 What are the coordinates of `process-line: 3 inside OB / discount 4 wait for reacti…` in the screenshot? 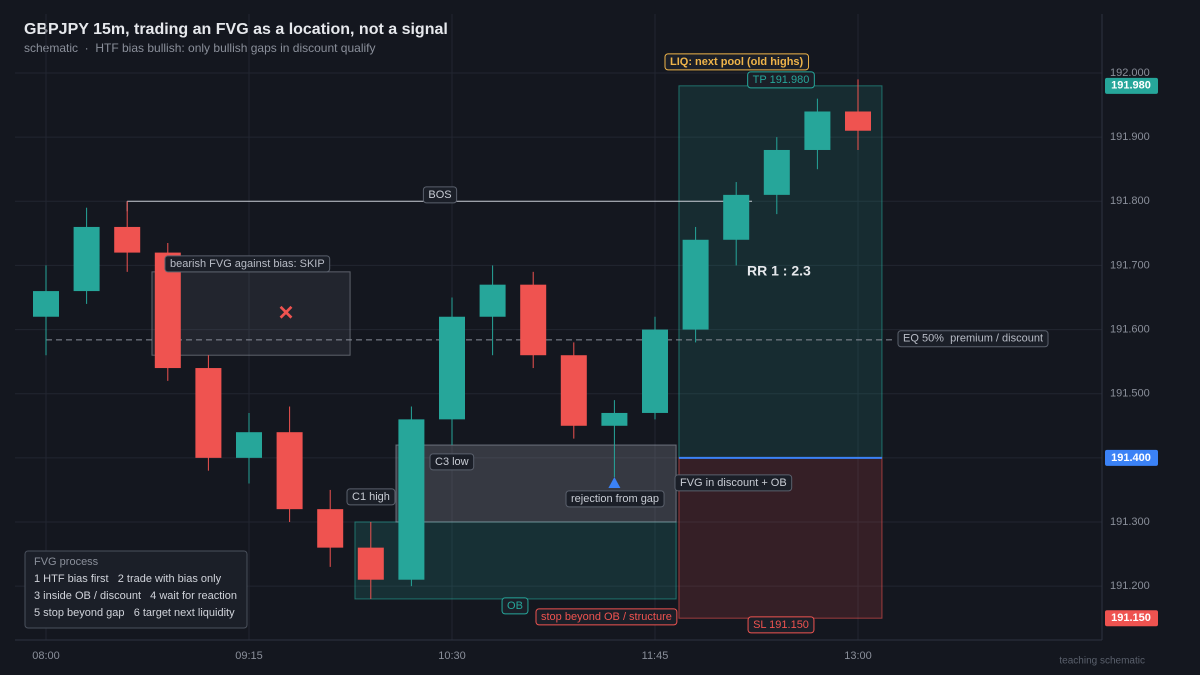 It's located at (135, 596).